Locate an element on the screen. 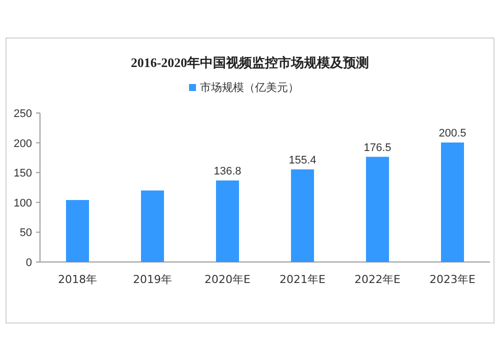 The width and height of the screenshot is (500, 362). x-tick-label: 2018年 is located at coordinates (77, 279).